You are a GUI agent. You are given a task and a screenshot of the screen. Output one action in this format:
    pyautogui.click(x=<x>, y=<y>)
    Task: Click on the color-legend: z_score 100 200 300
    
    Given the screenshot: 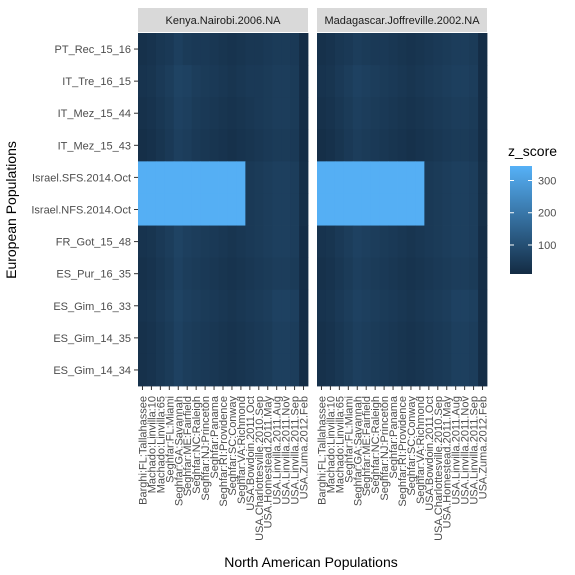 What is the action you would take?
    pyautogui.click(x=532, y=208)
    